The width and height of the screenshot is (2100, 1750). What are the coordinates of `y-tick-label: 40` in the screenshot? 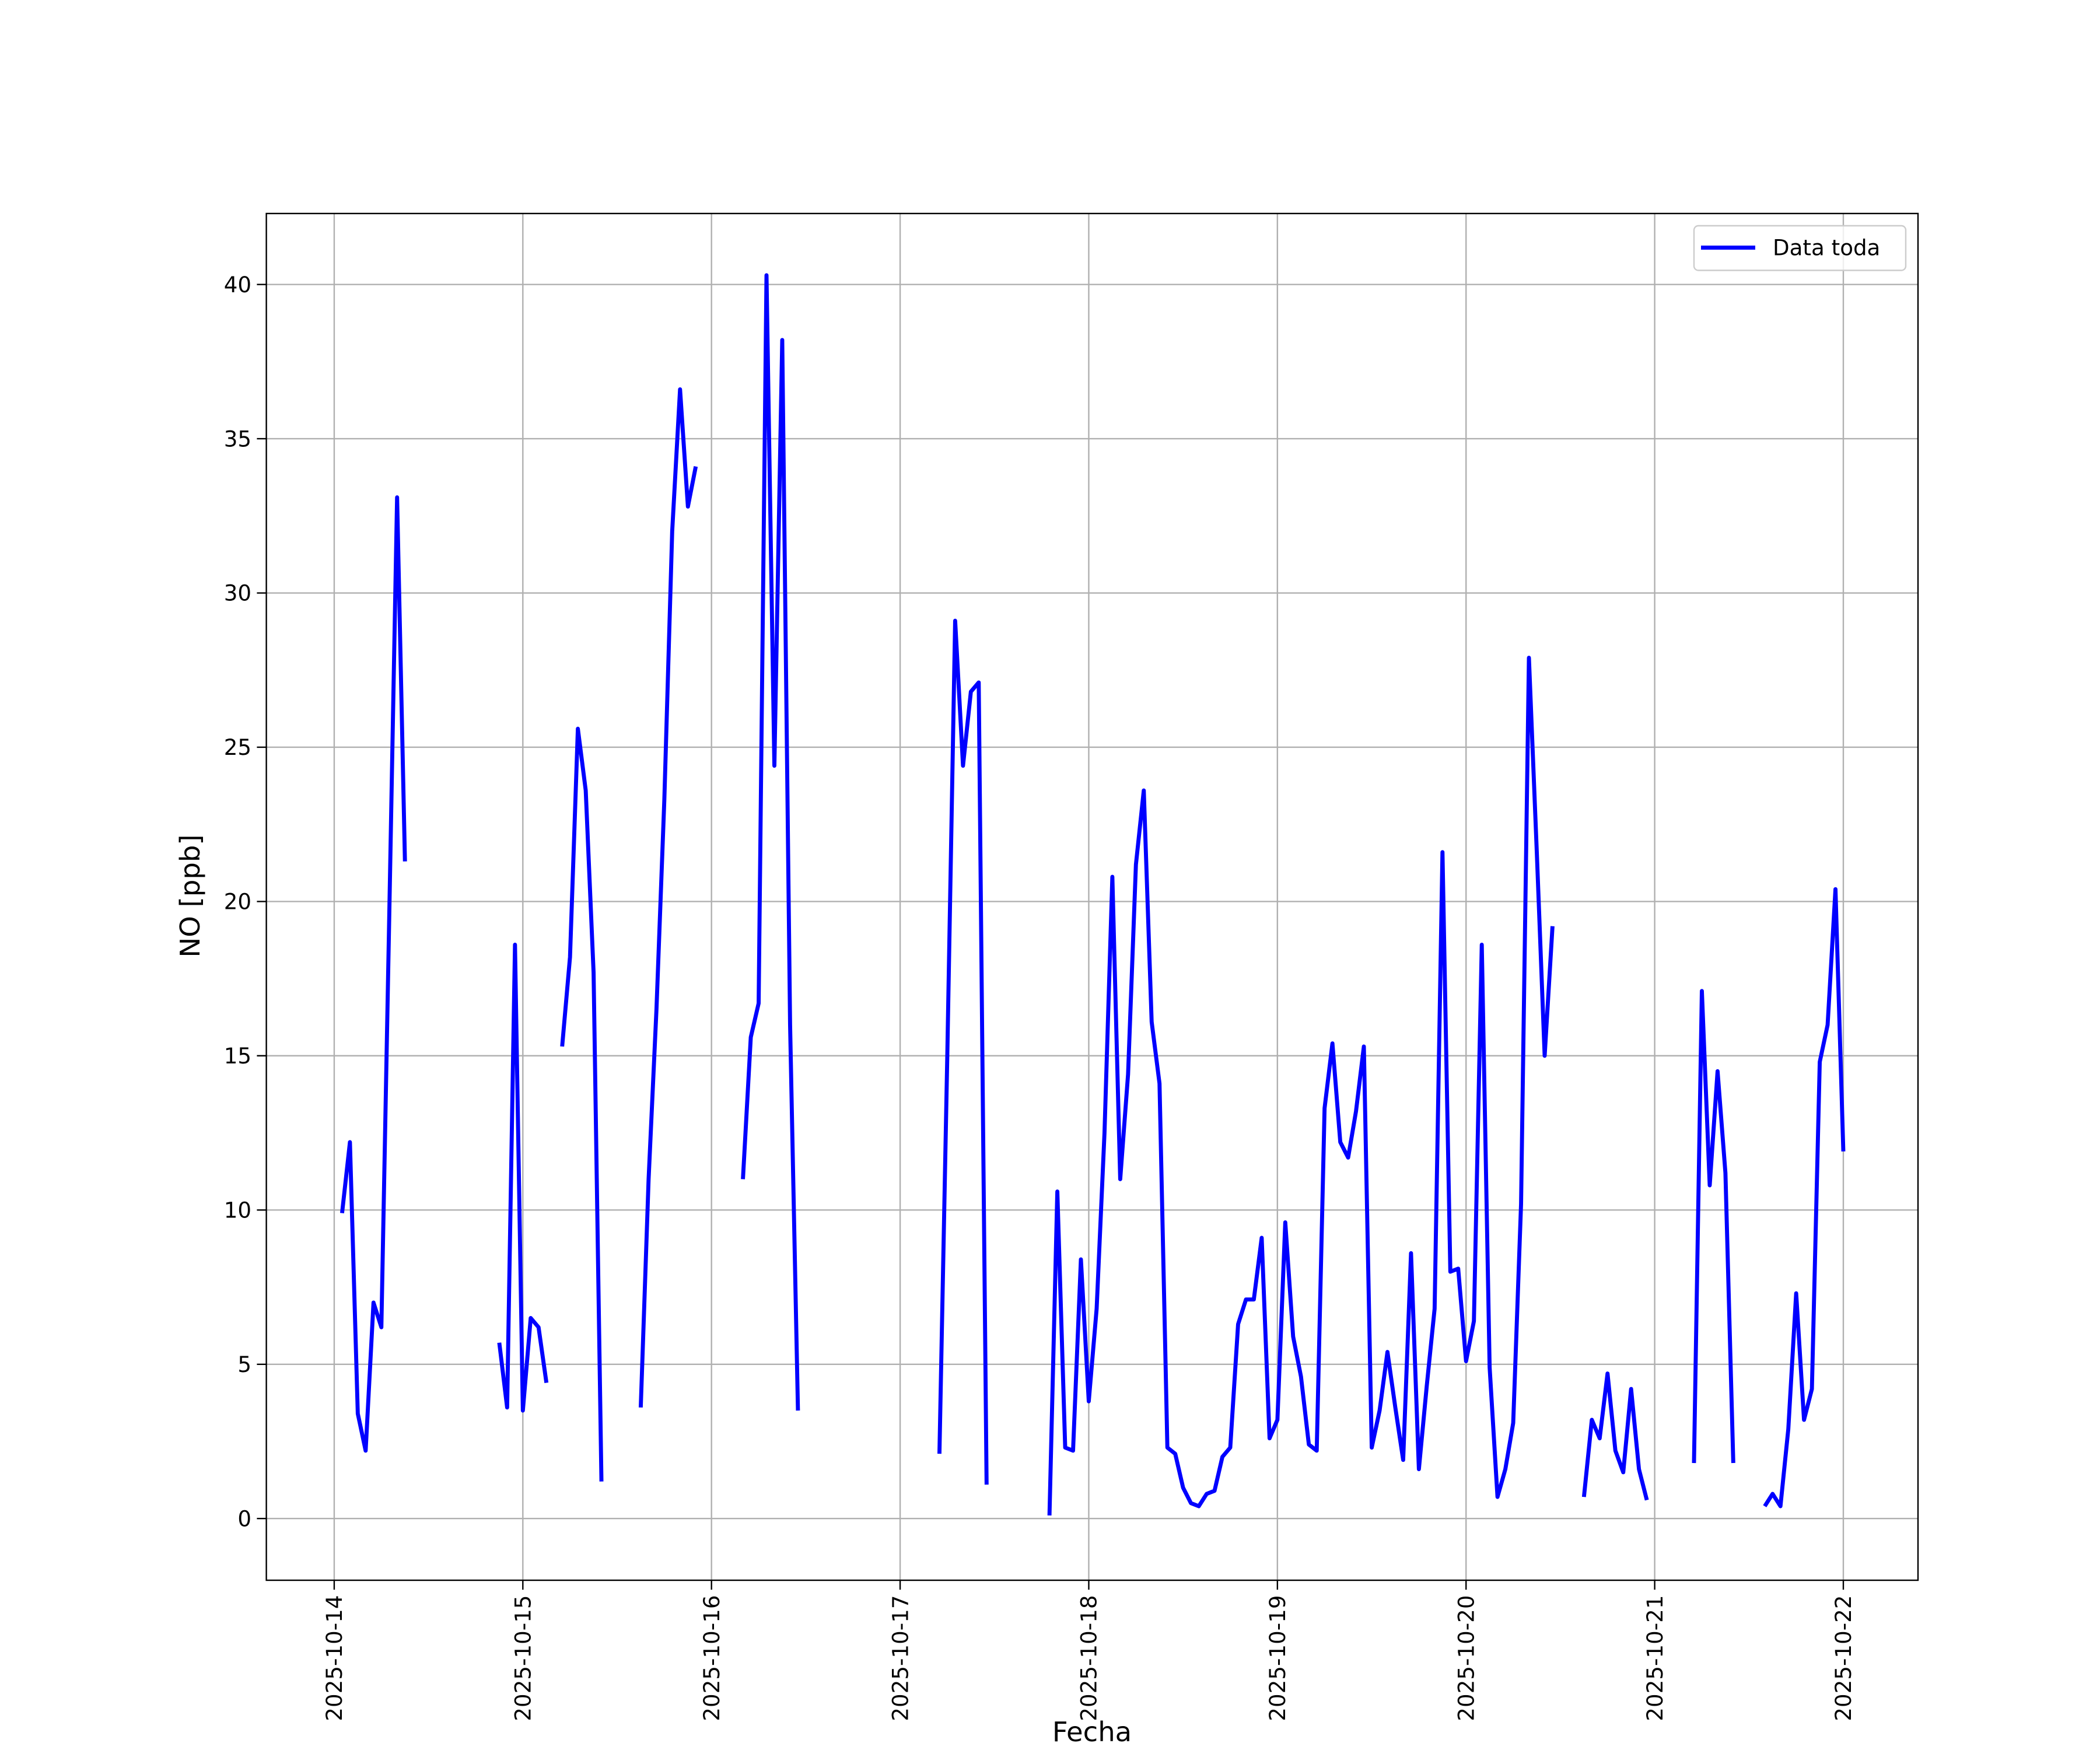 It's located at (237, 285).